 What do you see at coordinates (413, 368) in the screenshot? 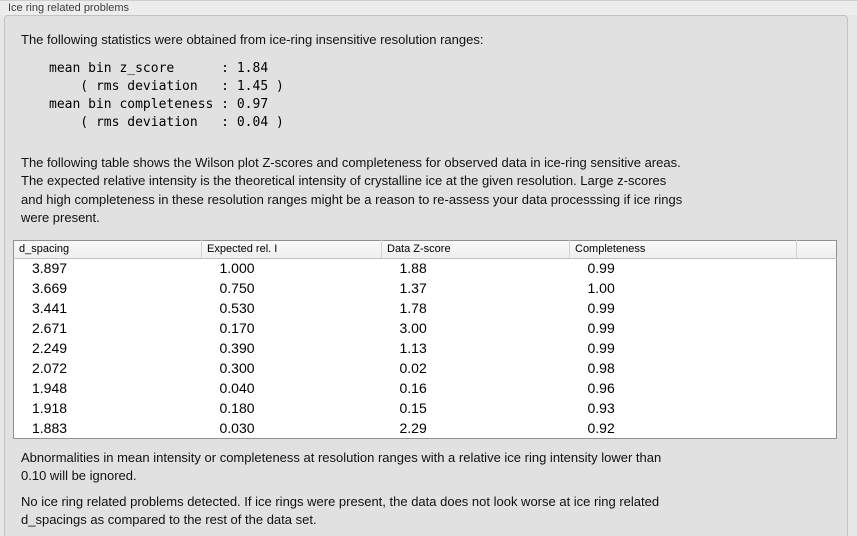
I see `table-cell: 0.02` at bounding box center [413, 368].